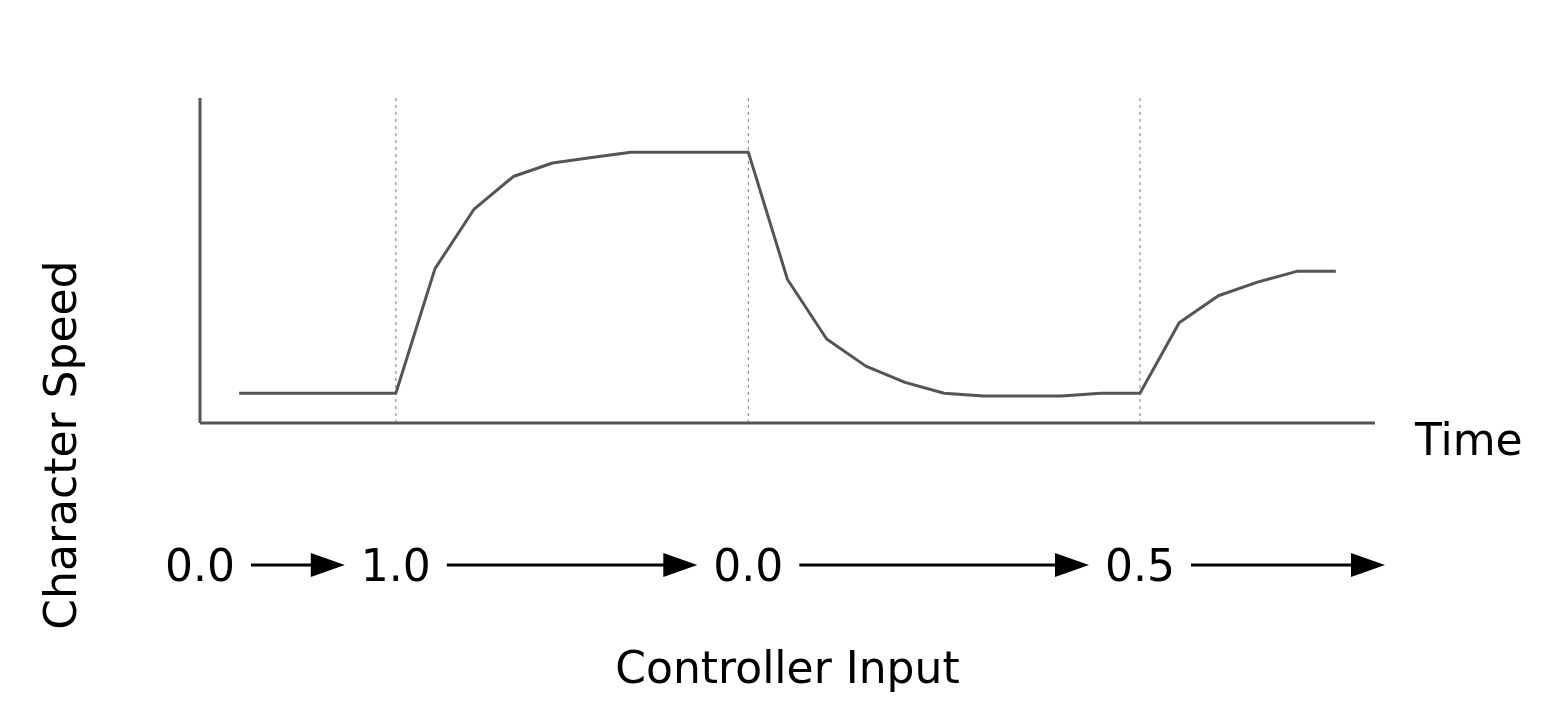 This screenshot has height=717, width=1547. What do you see at coordinates (787, 667) in the screenshot?
I see `x-axis-title: Controller Input` at bounding box center [787, 667].